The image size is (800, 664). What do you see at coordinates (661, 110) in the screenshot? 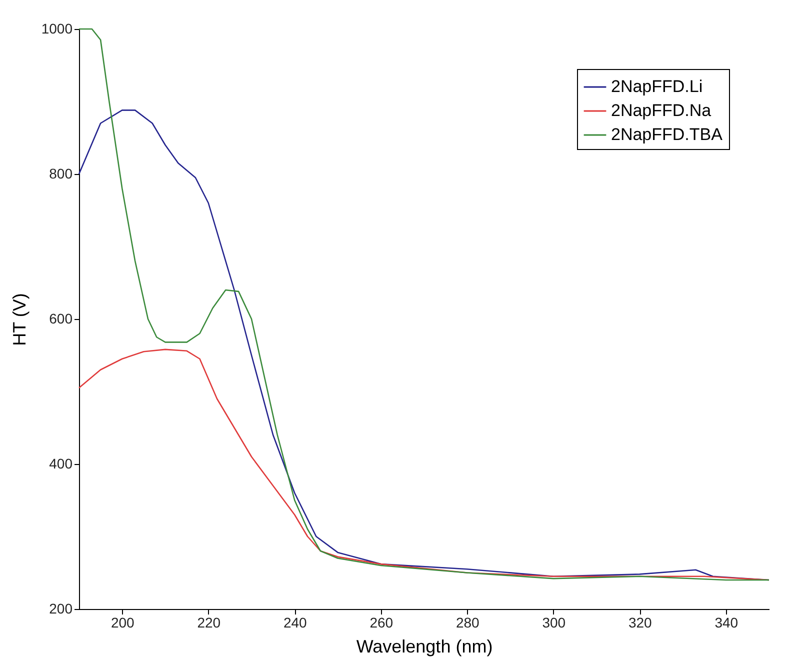
I see `legend-label: 2NapFFD.Na` at bounding box center [661, 110].